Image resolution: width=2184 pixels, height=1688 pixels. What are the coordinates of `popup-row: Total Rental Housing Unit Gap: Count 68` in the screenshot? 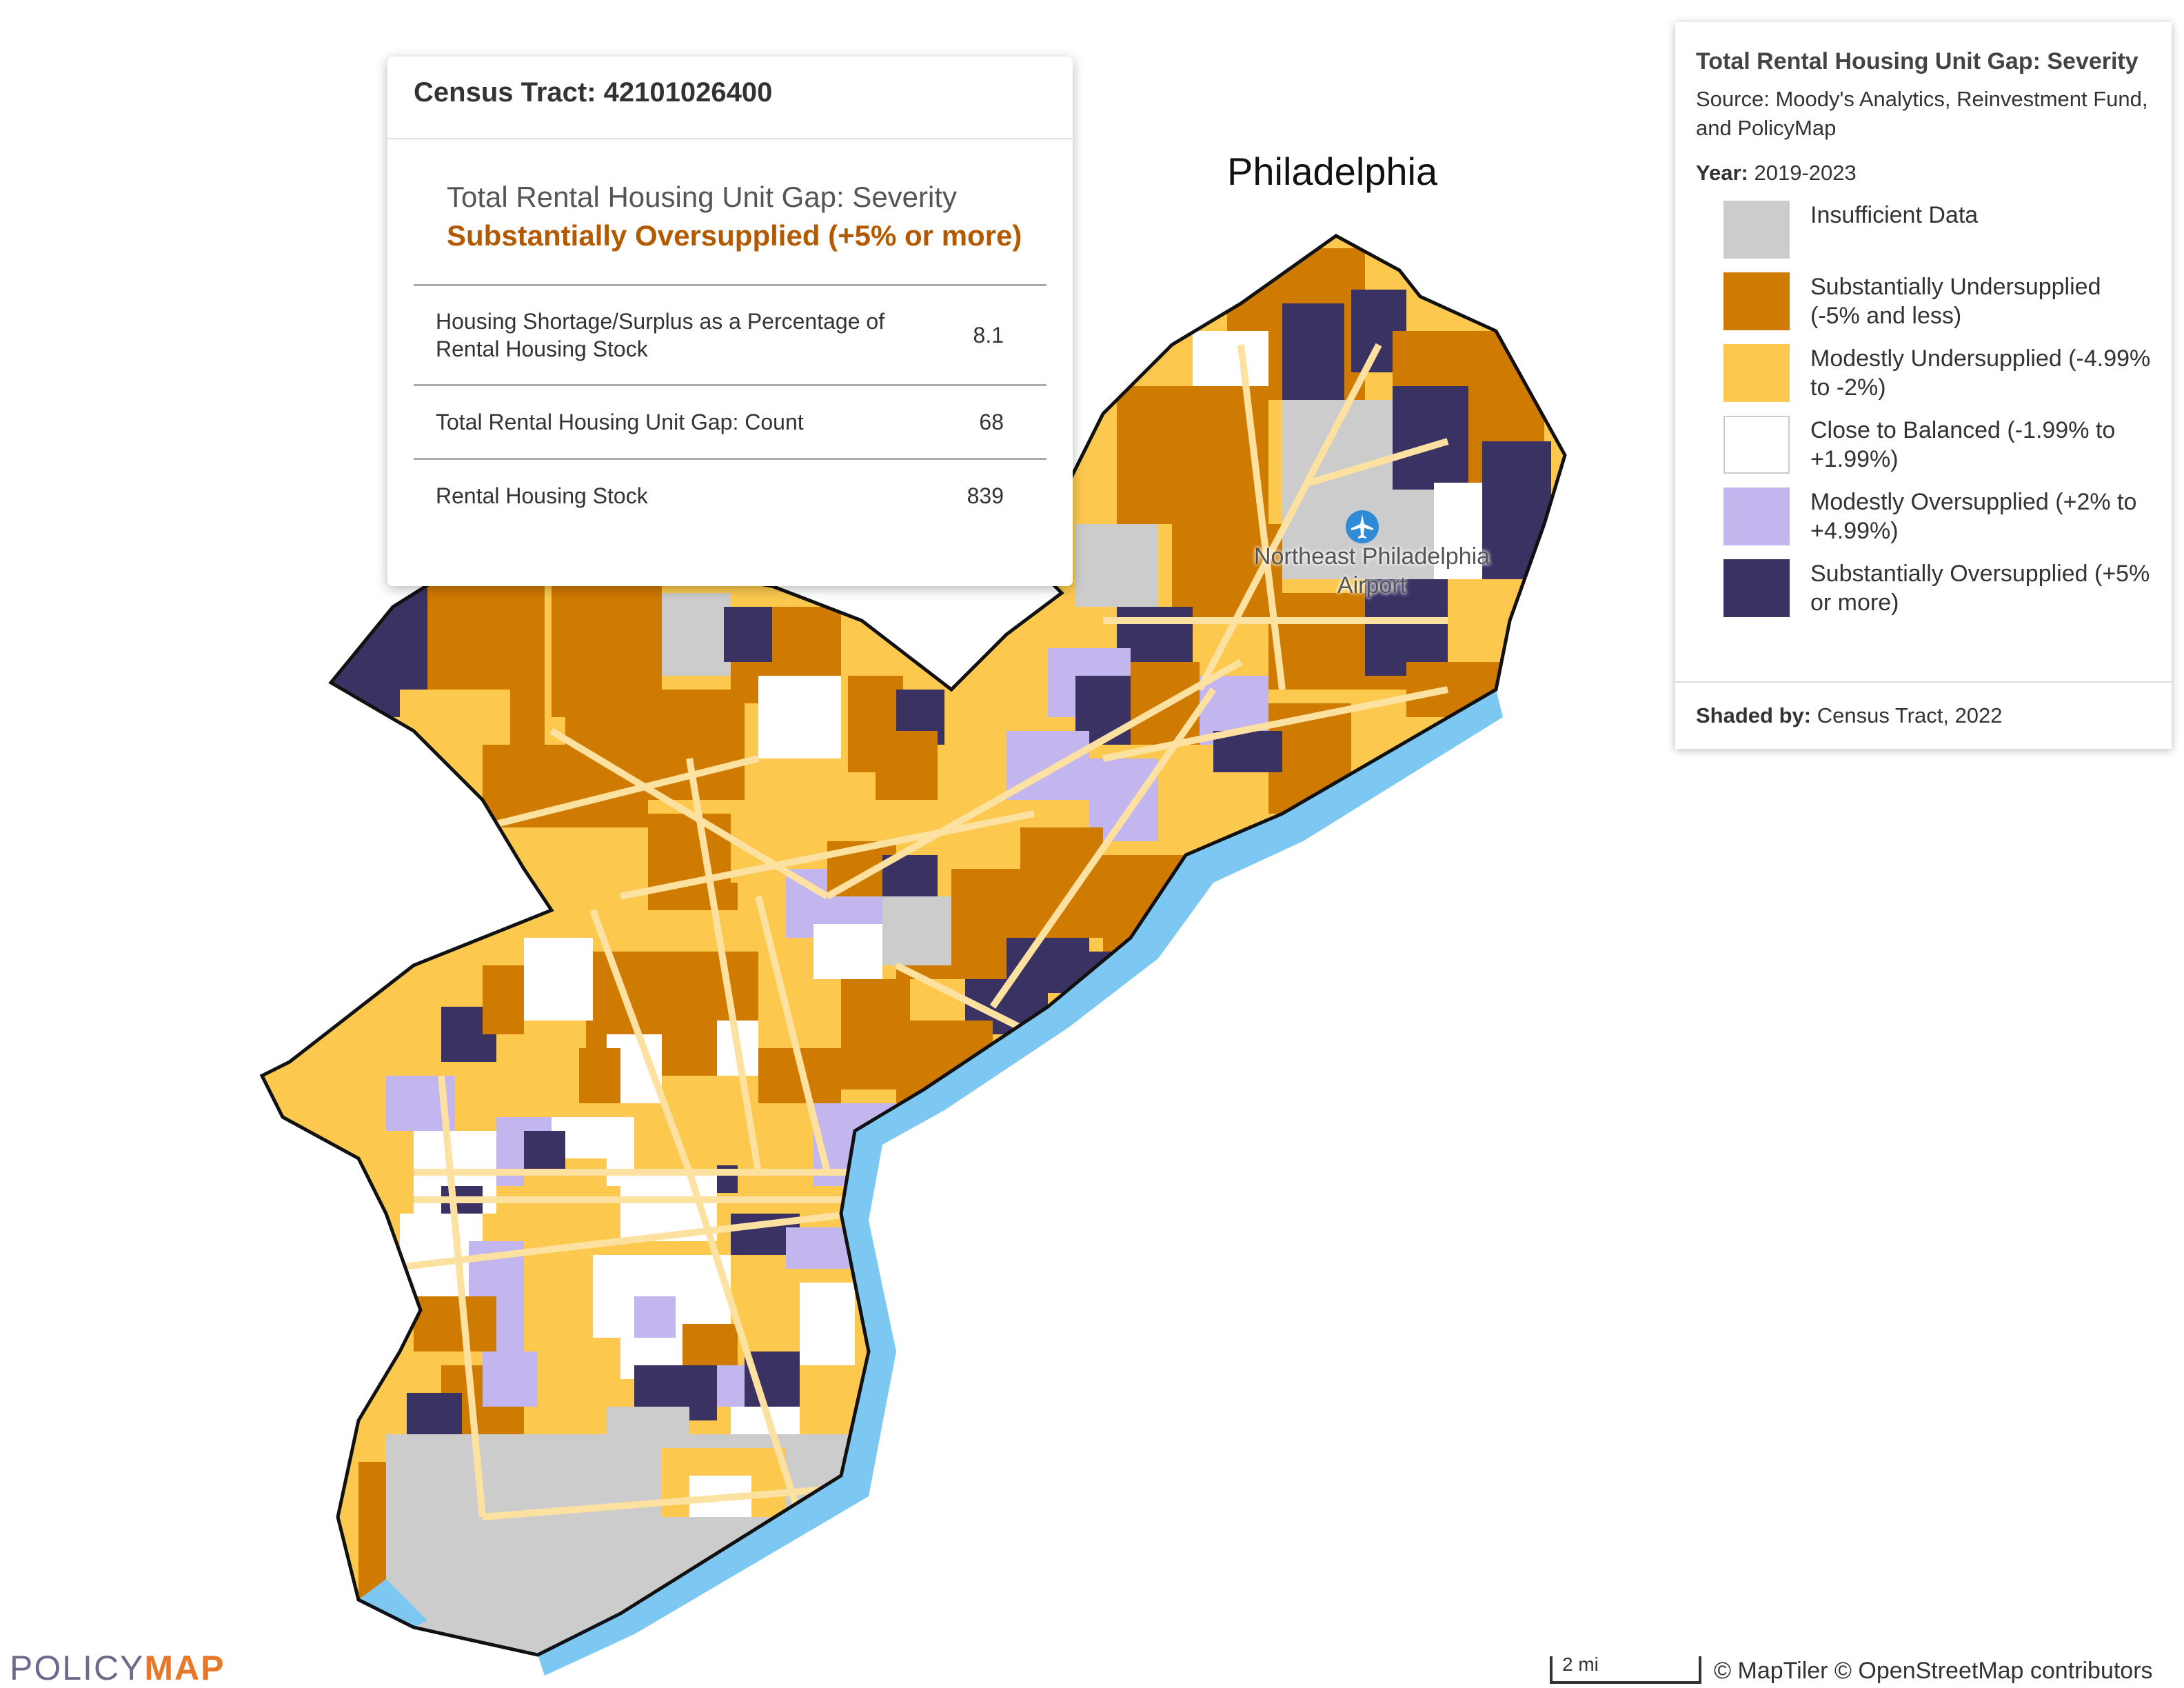 It's located at (730, 421).